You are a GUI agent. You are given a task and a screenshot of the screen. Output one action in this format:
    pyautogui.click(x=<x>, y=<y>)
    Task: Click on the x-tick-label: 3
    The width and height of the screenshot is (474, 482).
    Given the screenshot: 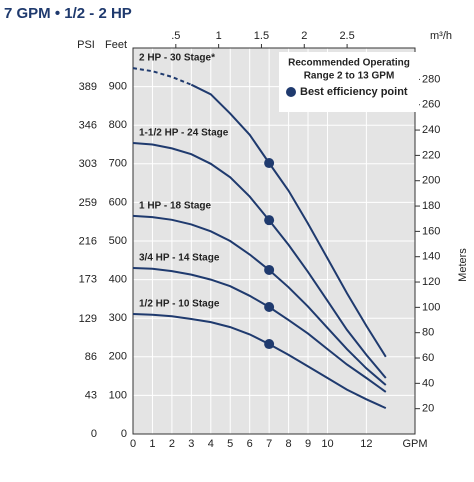 What is the action you would take?
    pyautogui.click(x=191, y=444)
    